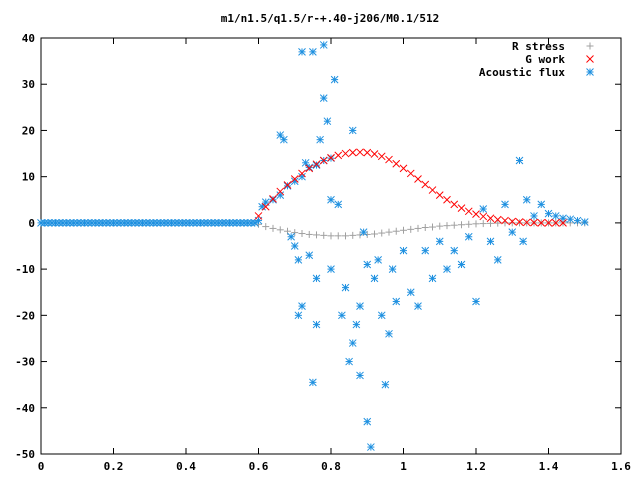 This screenshot has height=480, width=640. What do you see at coordinates (538, 46) in the screenshot?
I see `legend-label: R stress` at bounding box center [538, 46].